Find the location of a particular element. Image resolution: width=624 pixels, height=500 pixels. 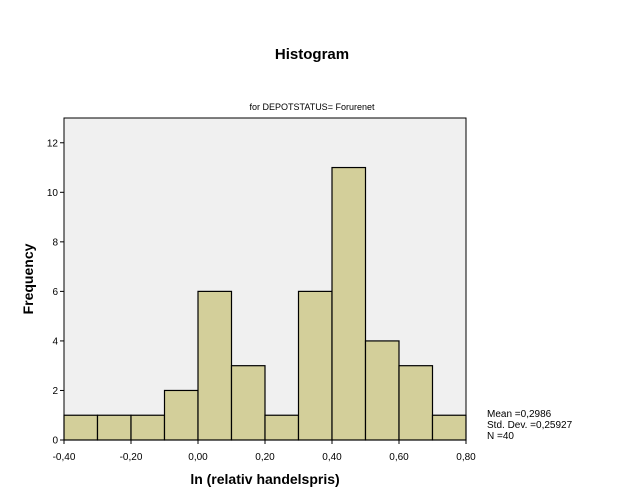

x-tick-label: 0,80 is located at coordinates (466, 457).